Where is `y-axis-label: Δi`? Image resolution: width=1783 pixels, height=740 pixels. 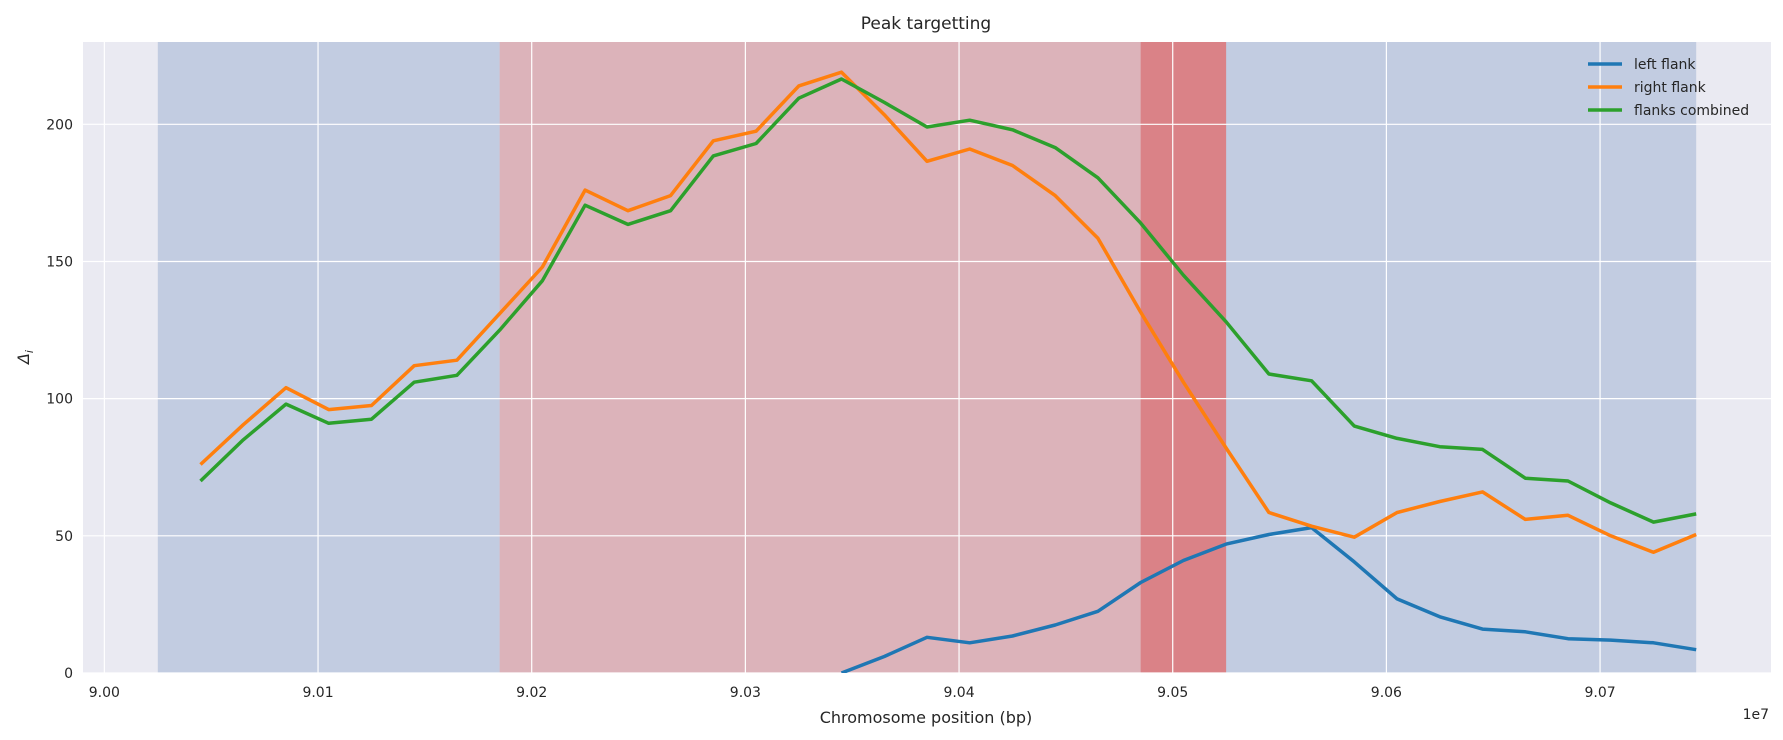 y-axis-label: Δi is located at coordinates (25, 358).